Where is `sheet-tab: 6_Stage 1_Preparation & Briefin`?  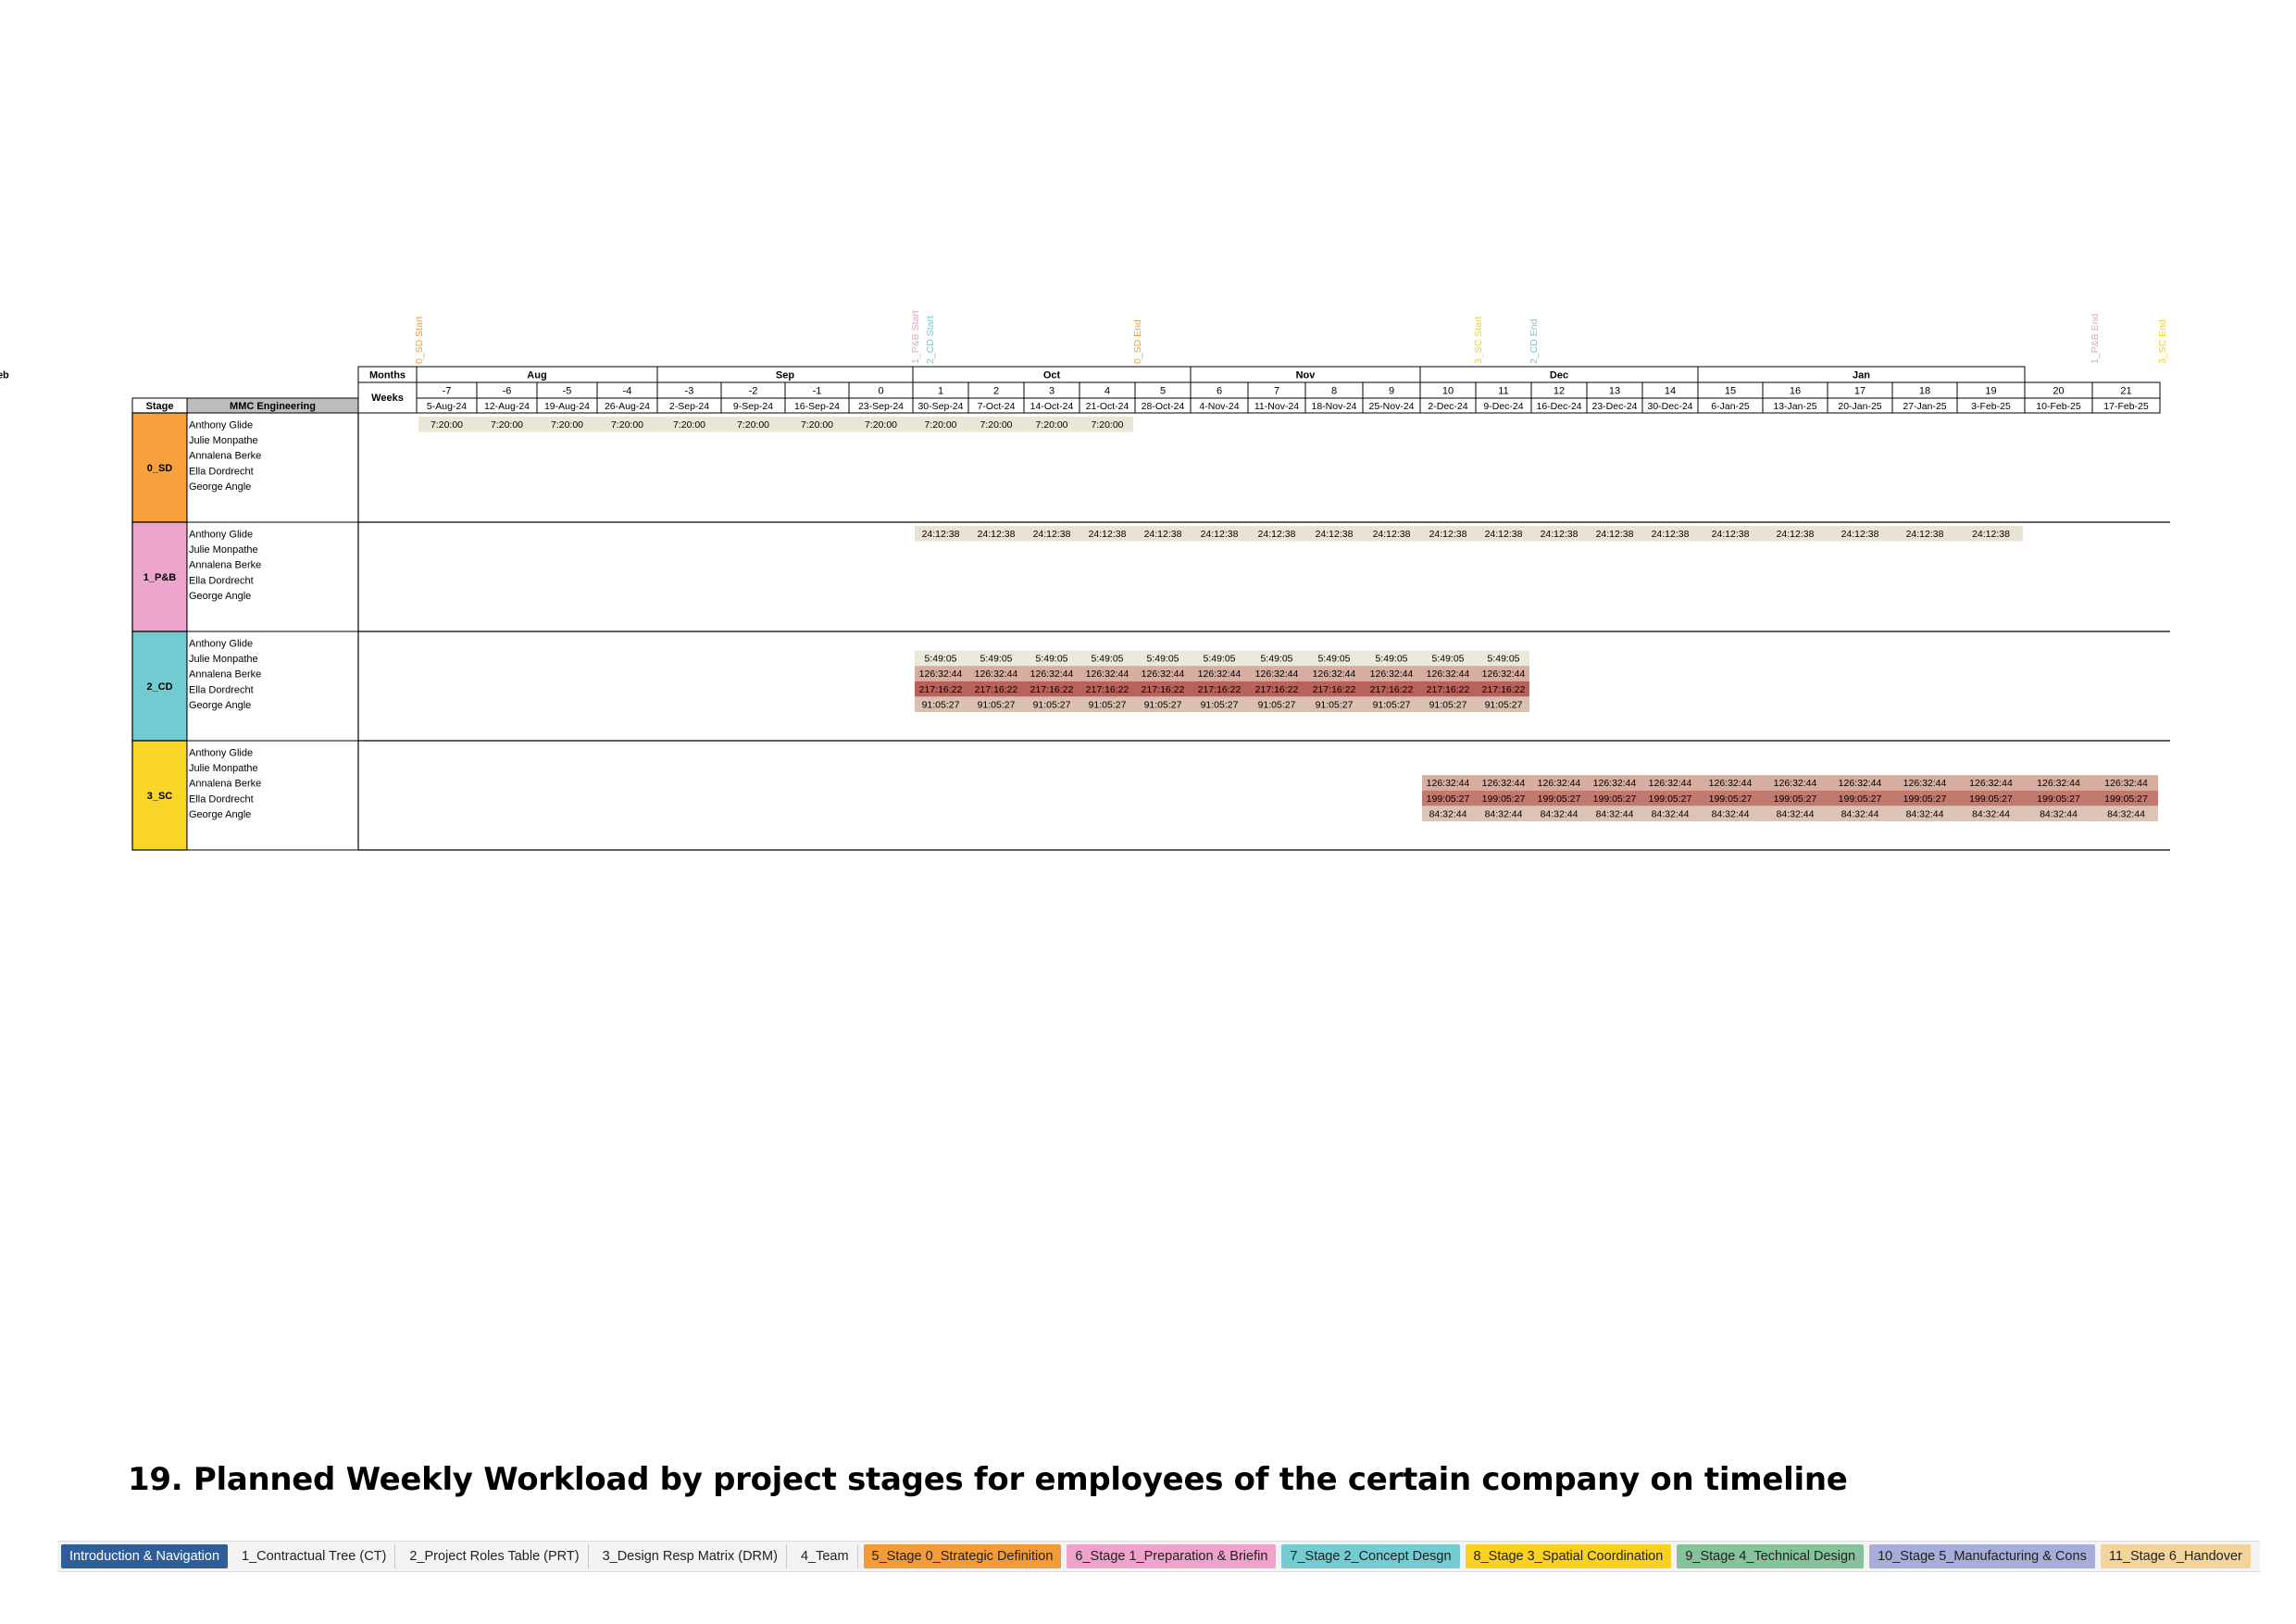
sheet-tab: 6_Stage 1_Preparation & Briefin is located at coordinates (1172, 1556).